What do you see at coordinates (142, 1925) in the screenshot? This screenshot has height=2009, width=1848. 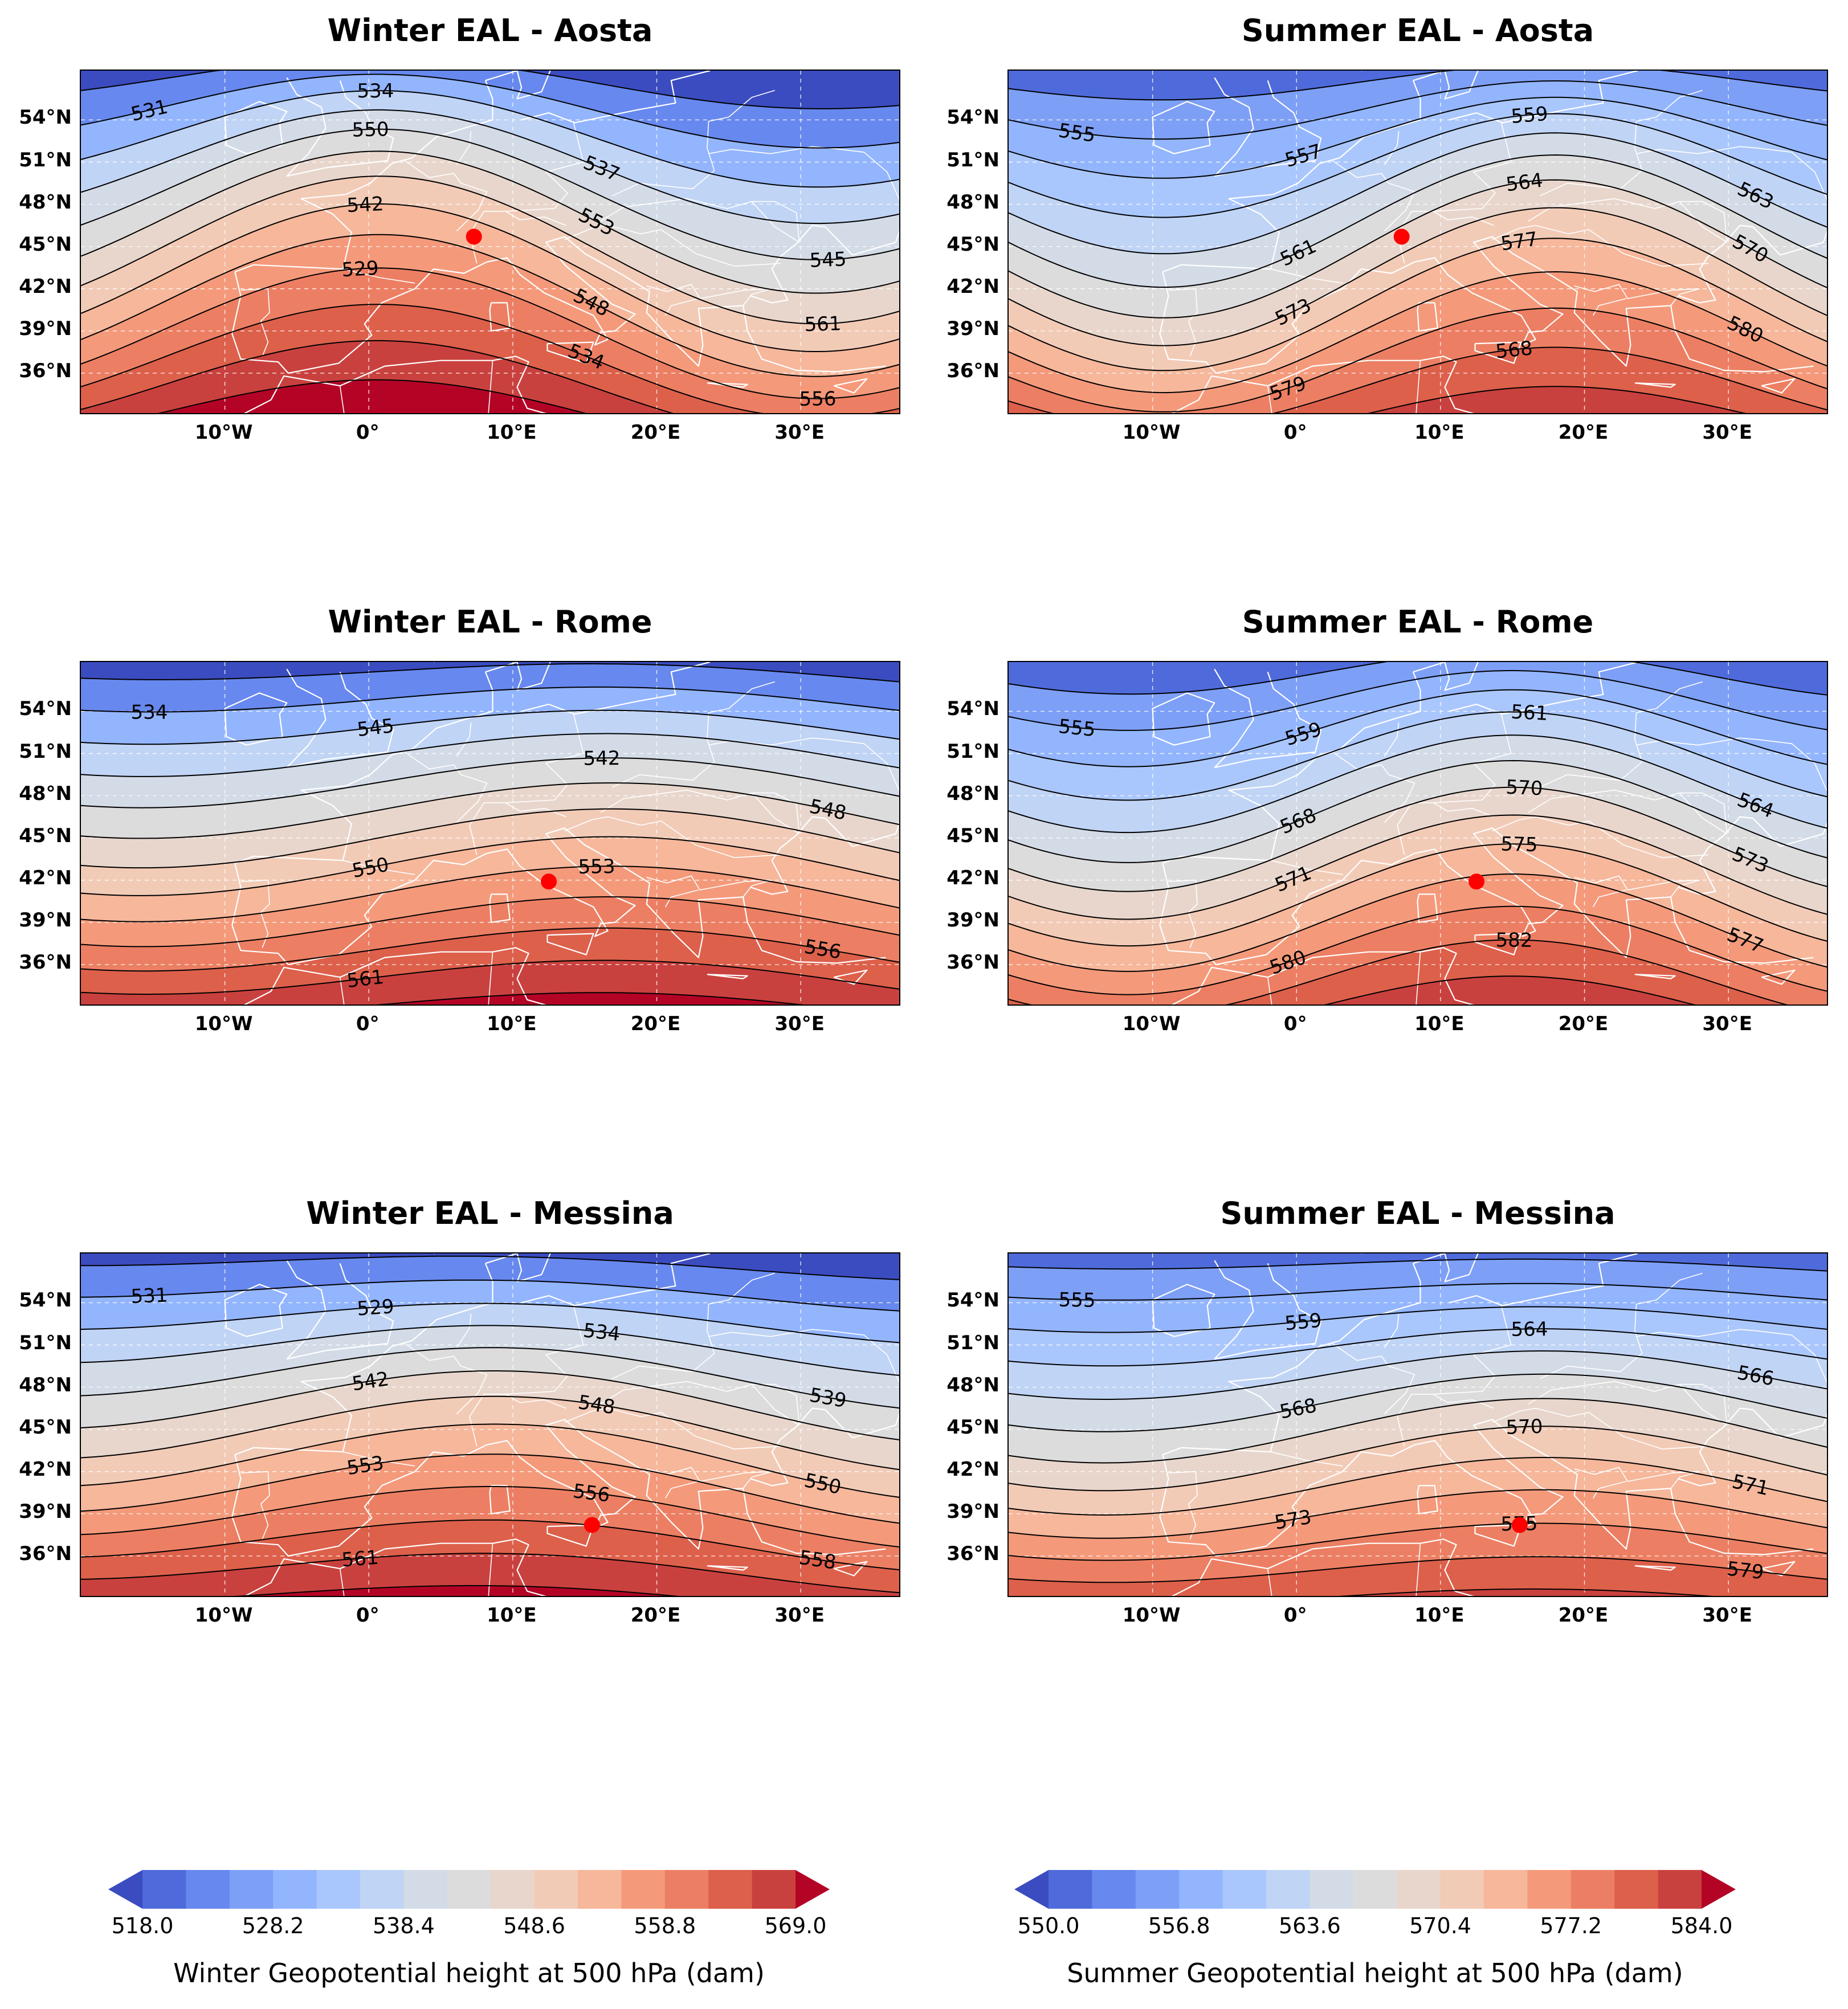 I see `colorbar-tick-label: 518.0` at bounding box center [142, 1925].